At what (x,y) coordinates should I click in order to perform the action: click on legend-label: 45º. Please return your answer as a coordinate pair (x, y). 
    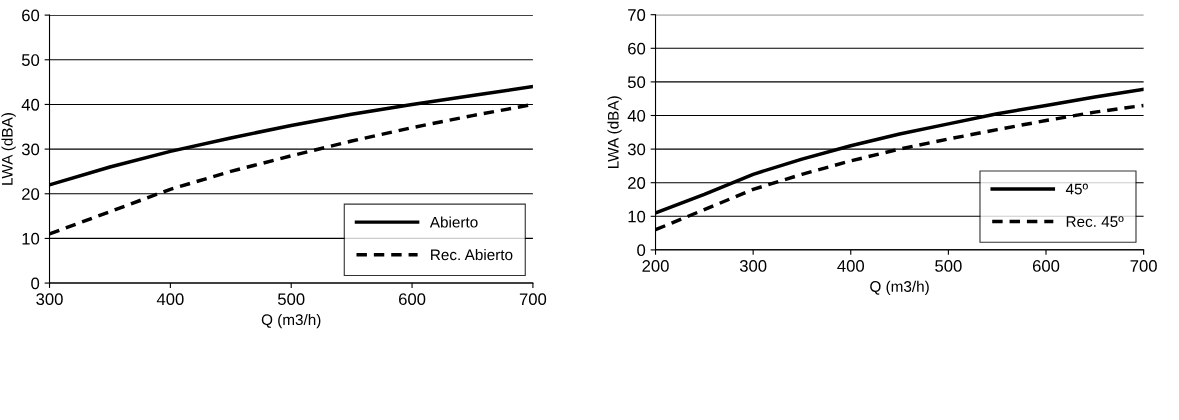
    Looking at the image, I should click on (1076, 189).